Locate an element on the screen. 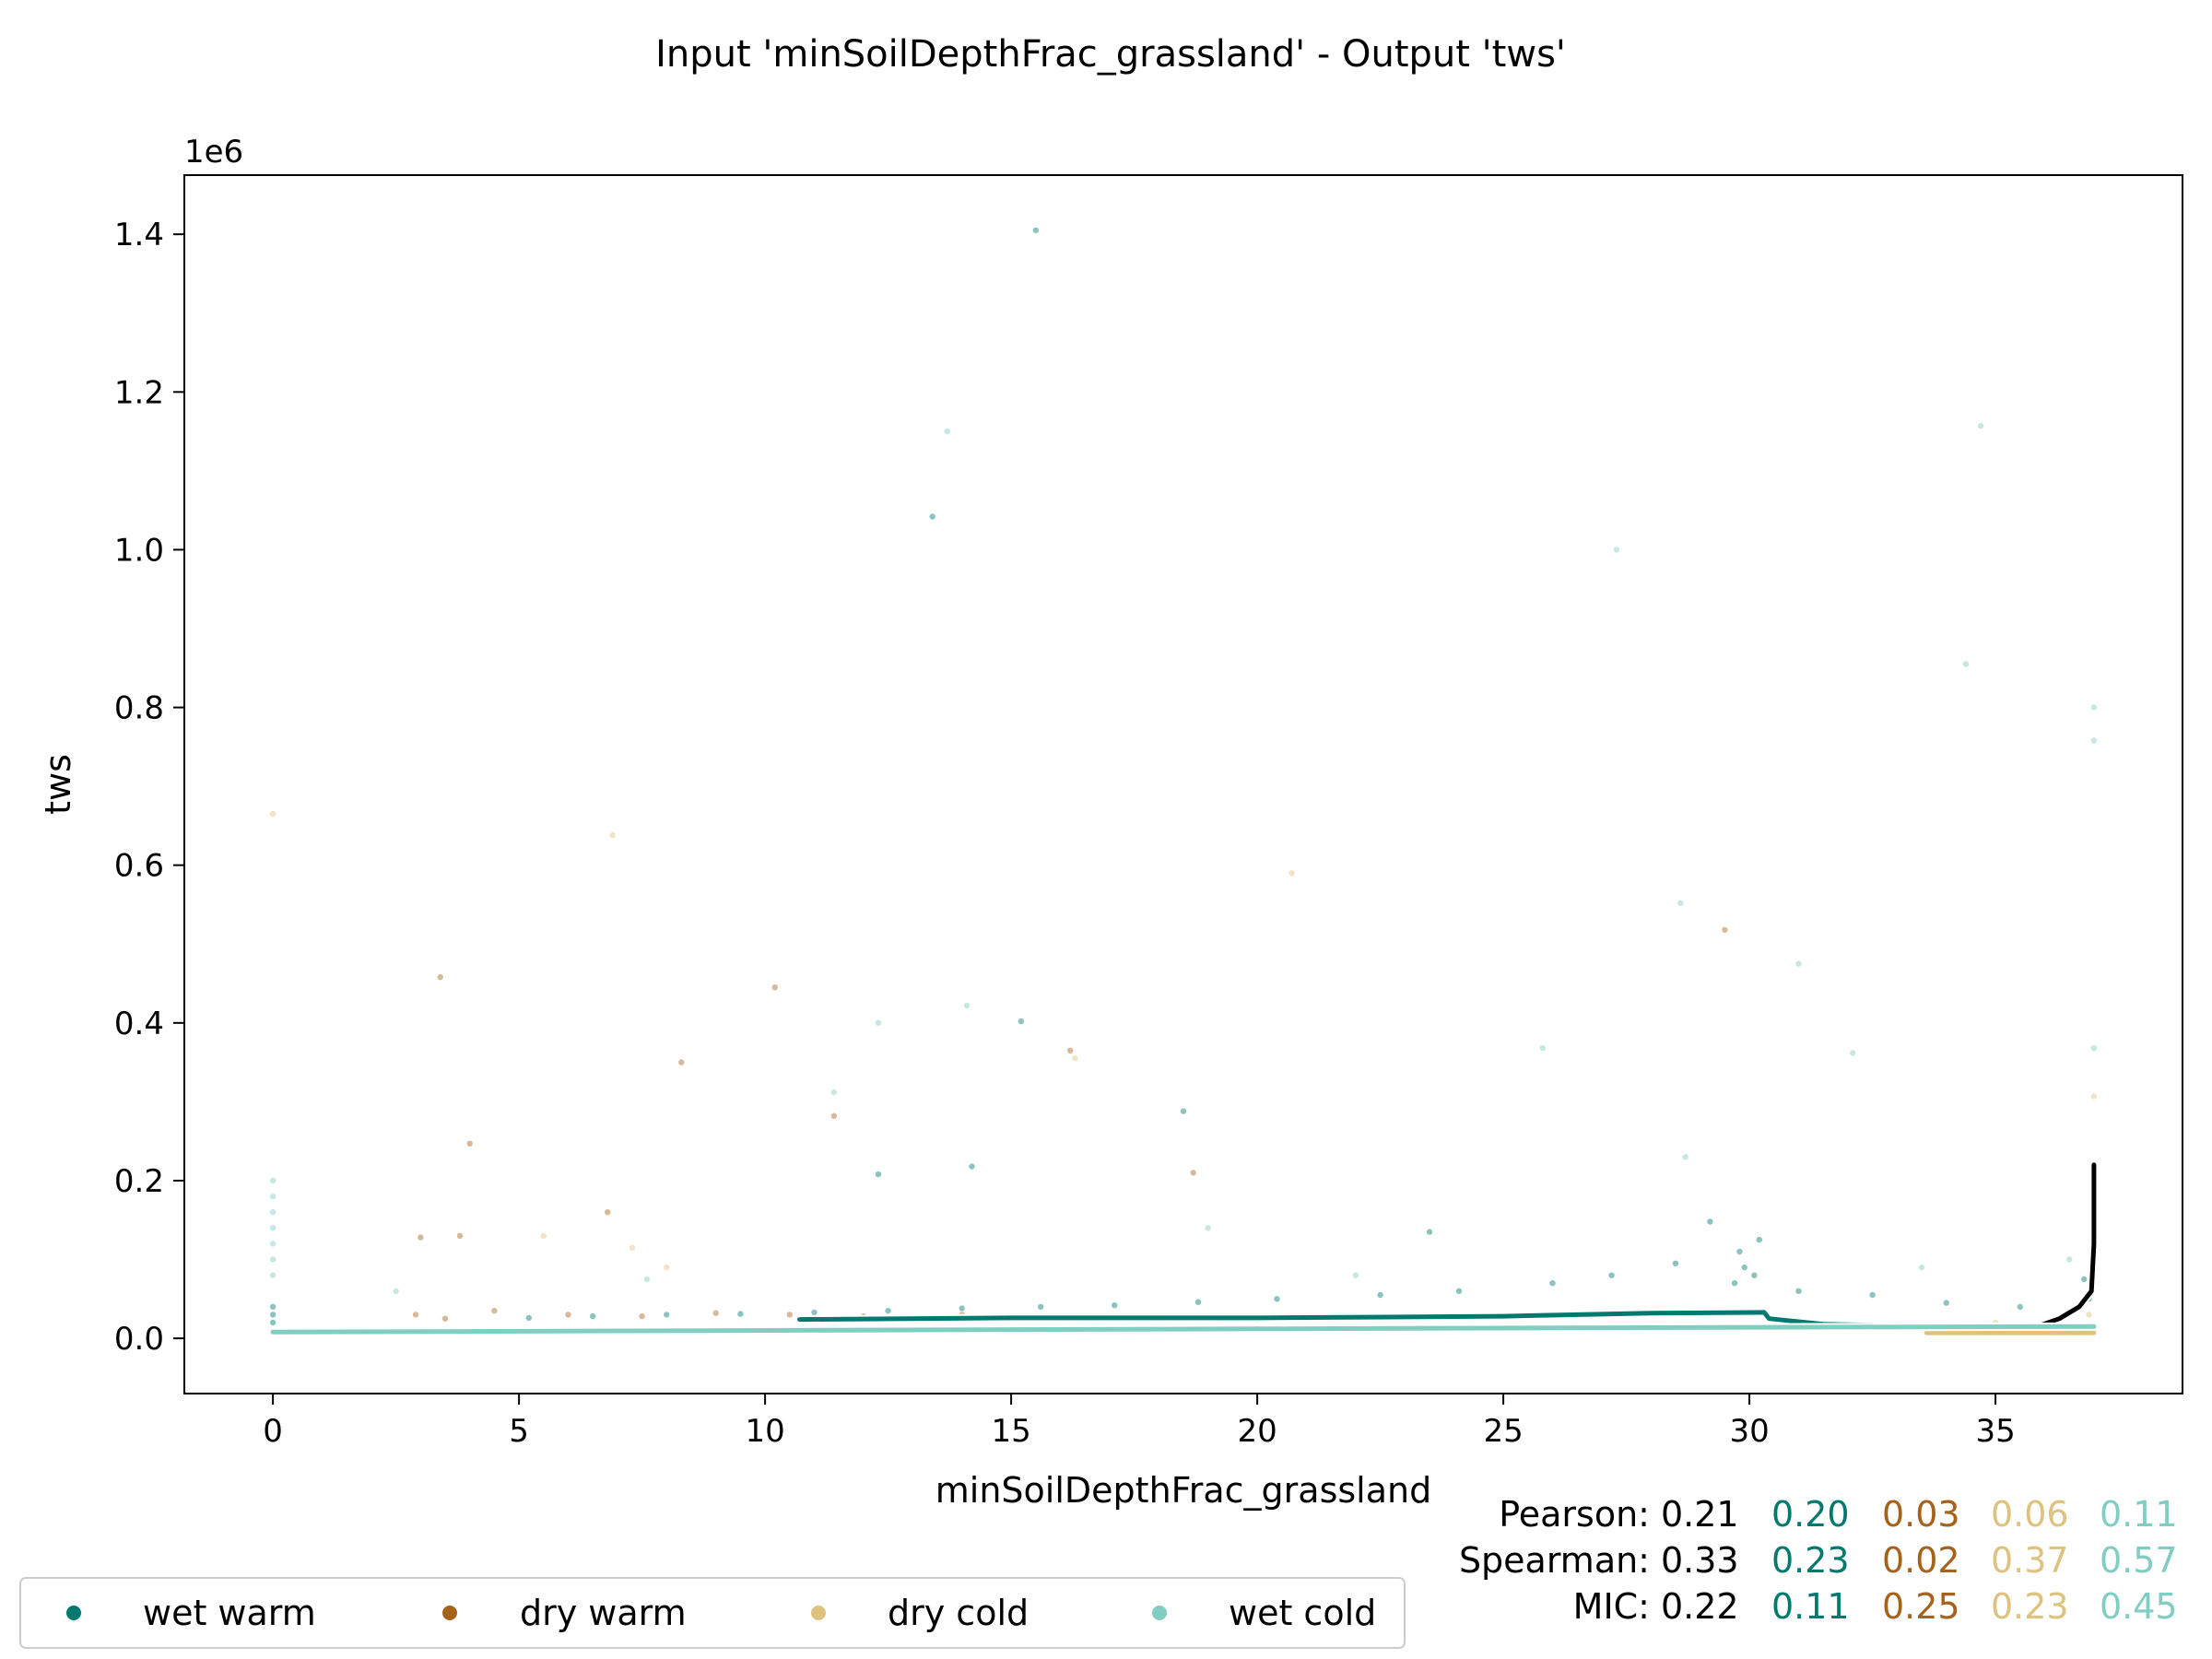 Image resolution: width=2212 pixels, height=1659 pixels. x-tick-label-5: 25 is located at coordinates (1503, 1431).